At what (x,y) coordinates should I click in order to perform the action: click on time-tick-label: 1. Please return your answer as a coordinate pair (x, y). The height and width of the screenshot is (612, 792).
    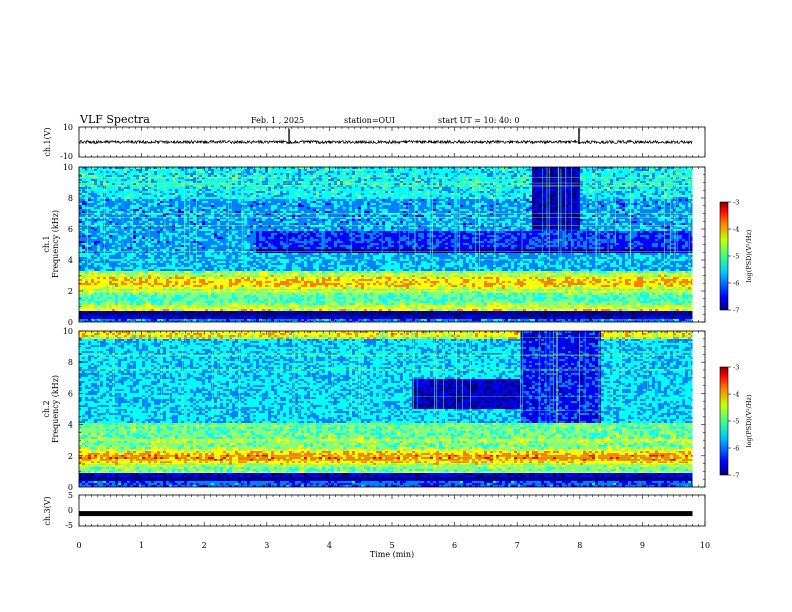
    Looking at the image, I should click on (141, 545).